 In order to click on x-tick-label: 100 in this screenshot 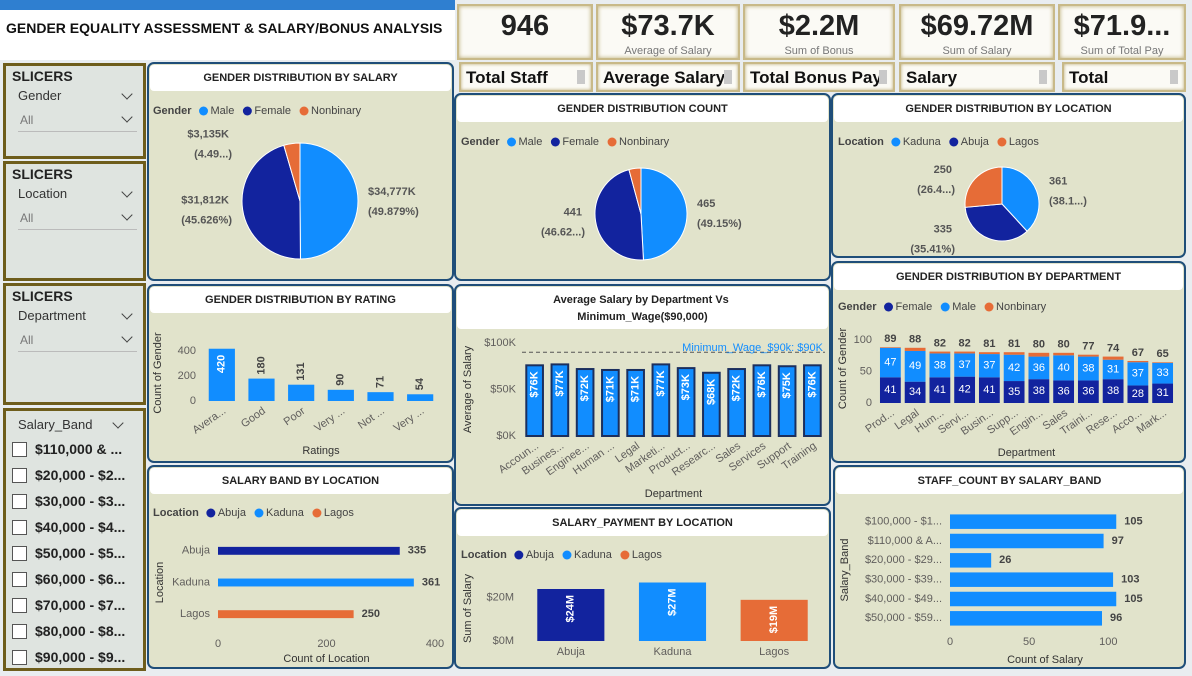, I will do `click(1108, 642)`.